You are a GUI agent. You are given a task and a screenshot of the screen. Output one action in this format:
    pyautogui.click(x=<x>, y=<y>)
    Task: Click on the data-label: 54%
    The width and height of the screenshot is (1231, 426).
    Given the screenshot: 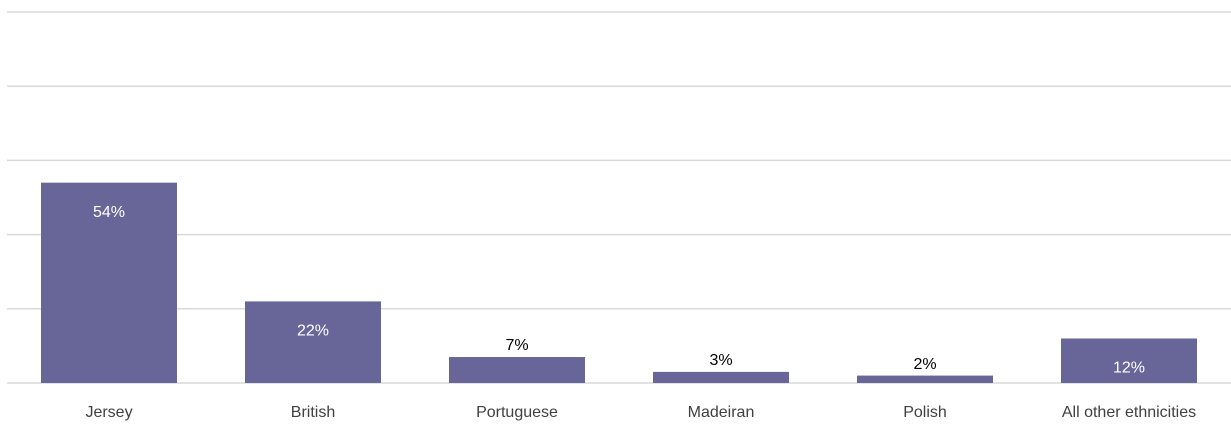 What is the action you would take?
    pyautogui.click(x=109, y=212)
    